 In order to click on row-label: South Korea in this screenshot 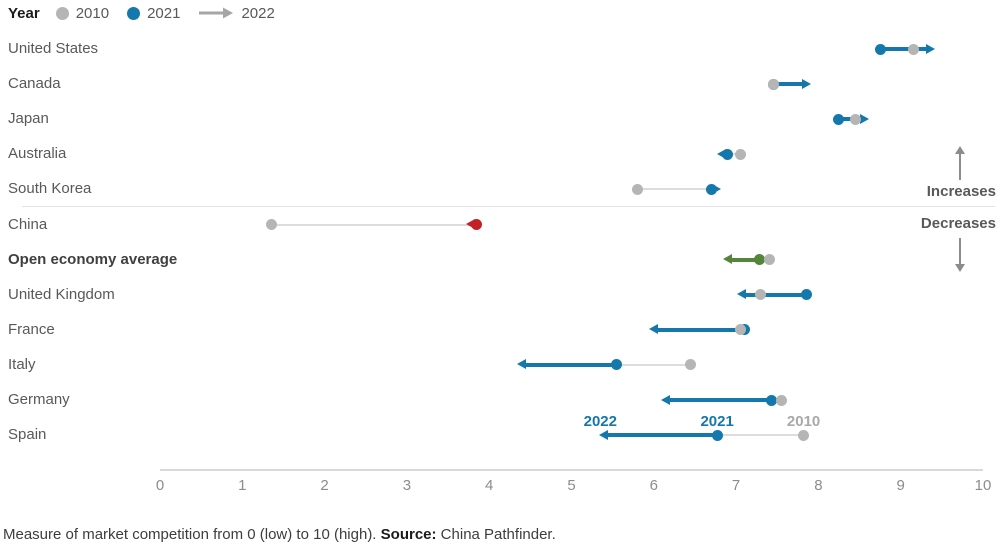, I will do `click(50, 189)`.